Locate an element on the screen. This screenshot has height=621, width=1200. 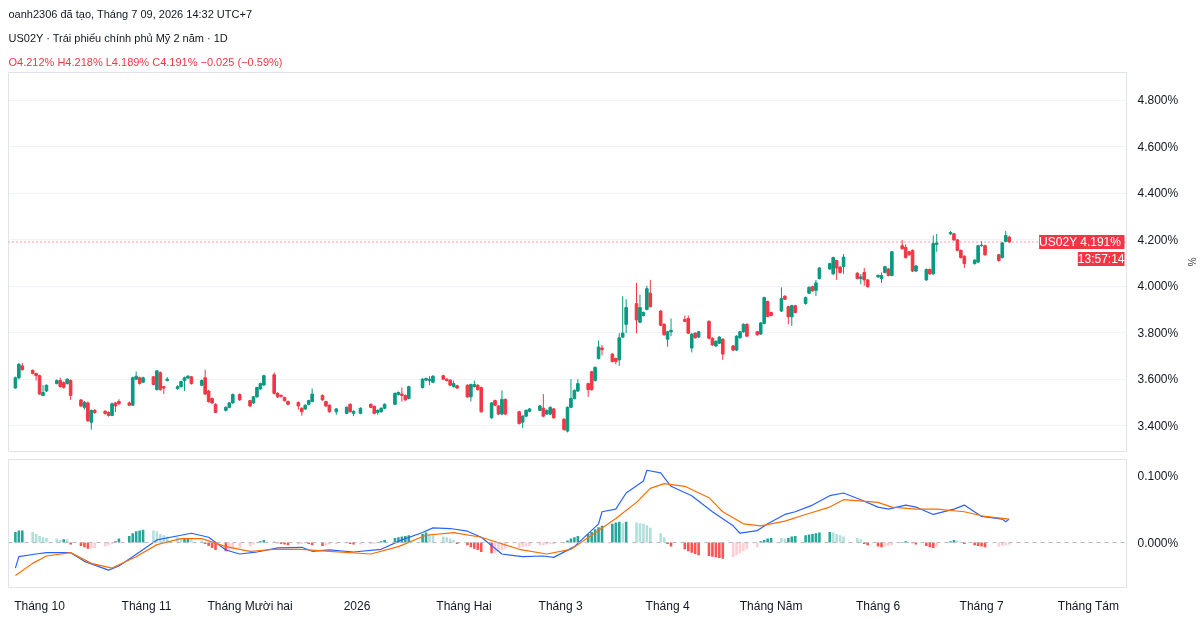
x-tick-label: Tháng Tám is located at coordinates (1088, 605).